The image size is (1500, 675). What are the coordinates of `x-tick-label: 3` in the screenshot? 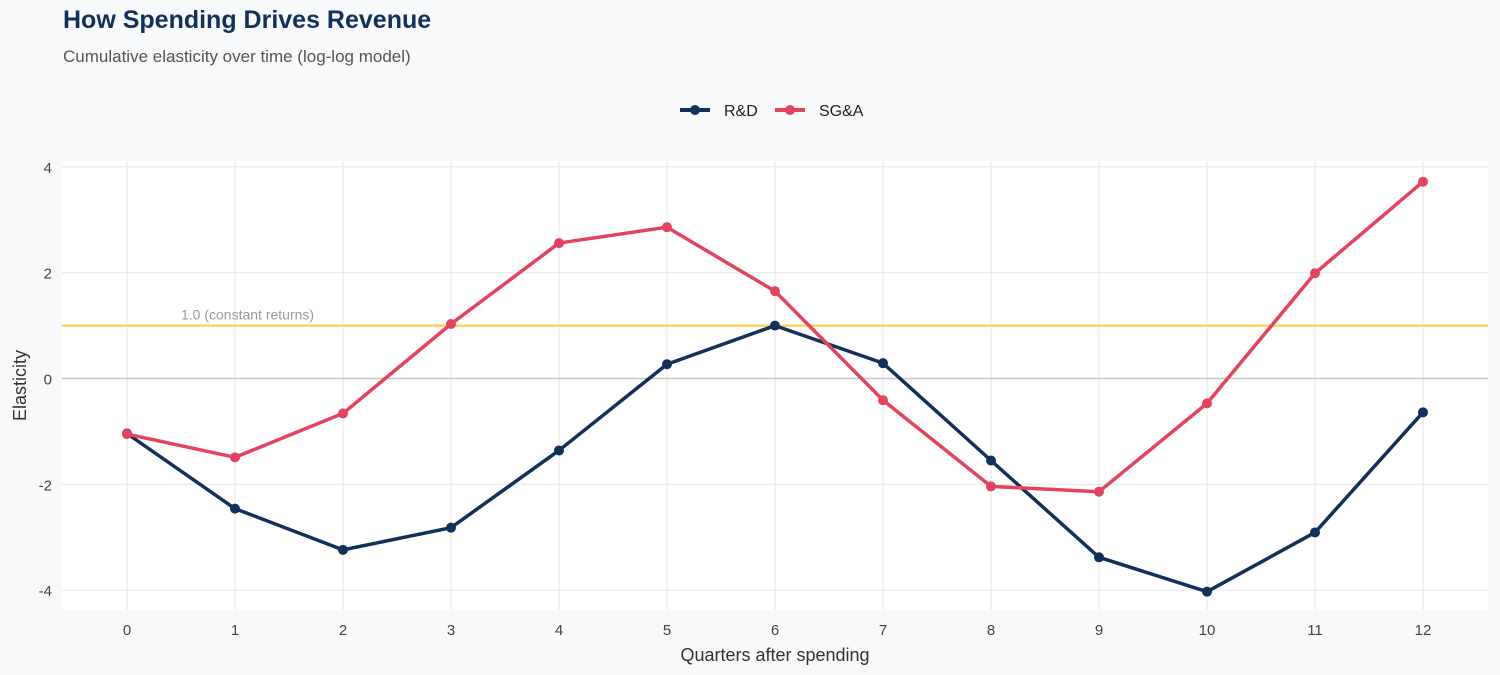 It's located at (451, 630).